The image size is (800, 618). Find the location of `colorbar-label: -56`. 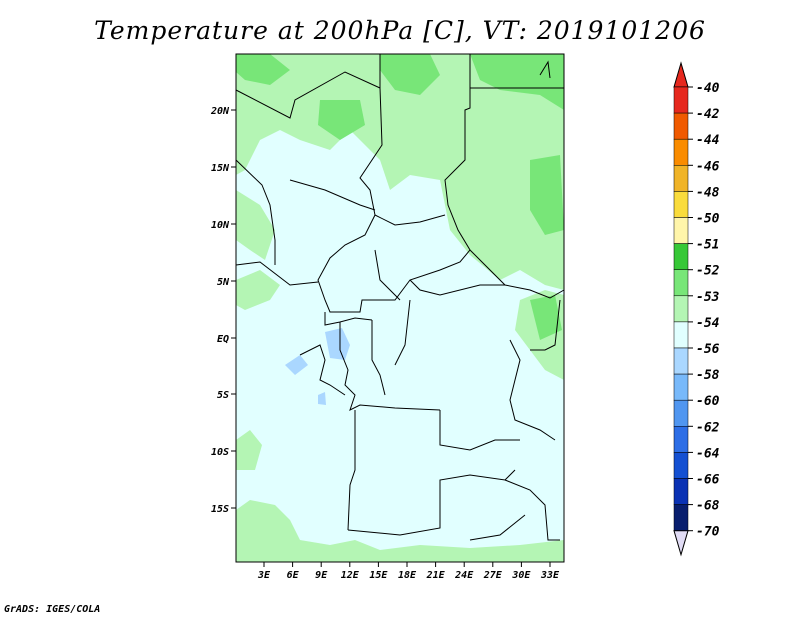

colorbar-label: -56 is located at coordinates (708, 349).